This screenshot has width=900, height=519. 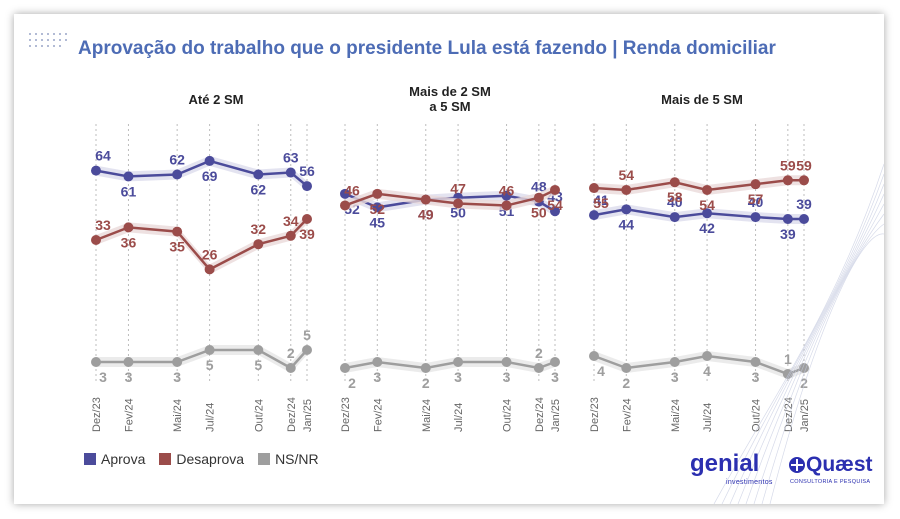 I want to click on quaest-logo: Quæst, so click(x=839, y=464).